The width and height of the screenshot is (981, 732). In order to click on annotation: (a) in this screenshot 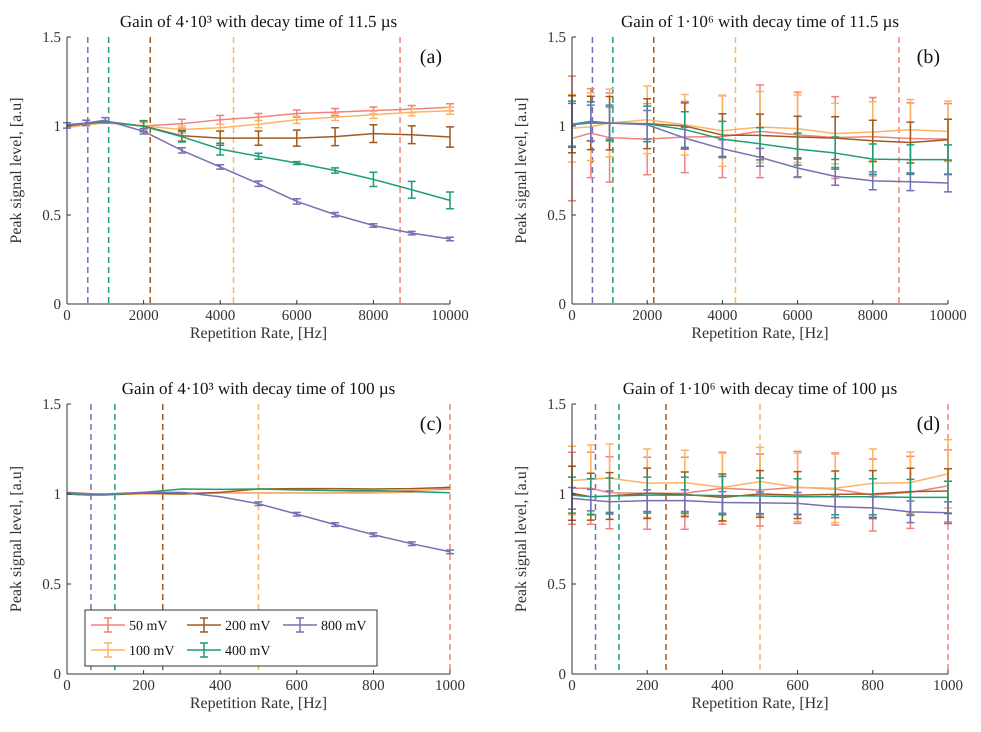, I will do `click(431, 57)`.